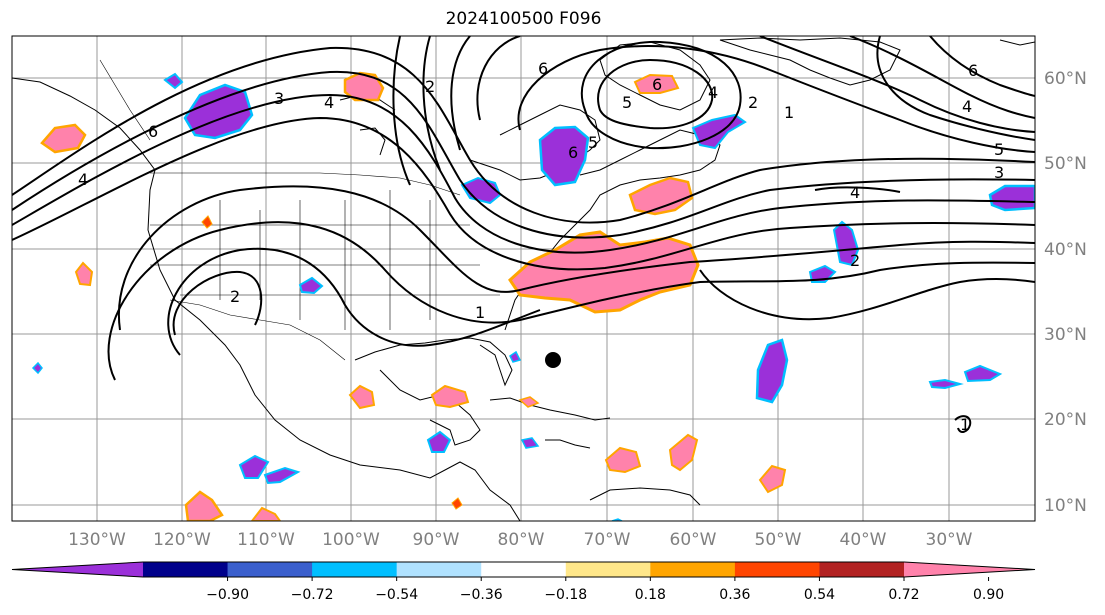 The image size is (1105, 615). Describe the element at coordinates (1065, 420) in the screenshot. I see `lat-label: 20°N` at that location.